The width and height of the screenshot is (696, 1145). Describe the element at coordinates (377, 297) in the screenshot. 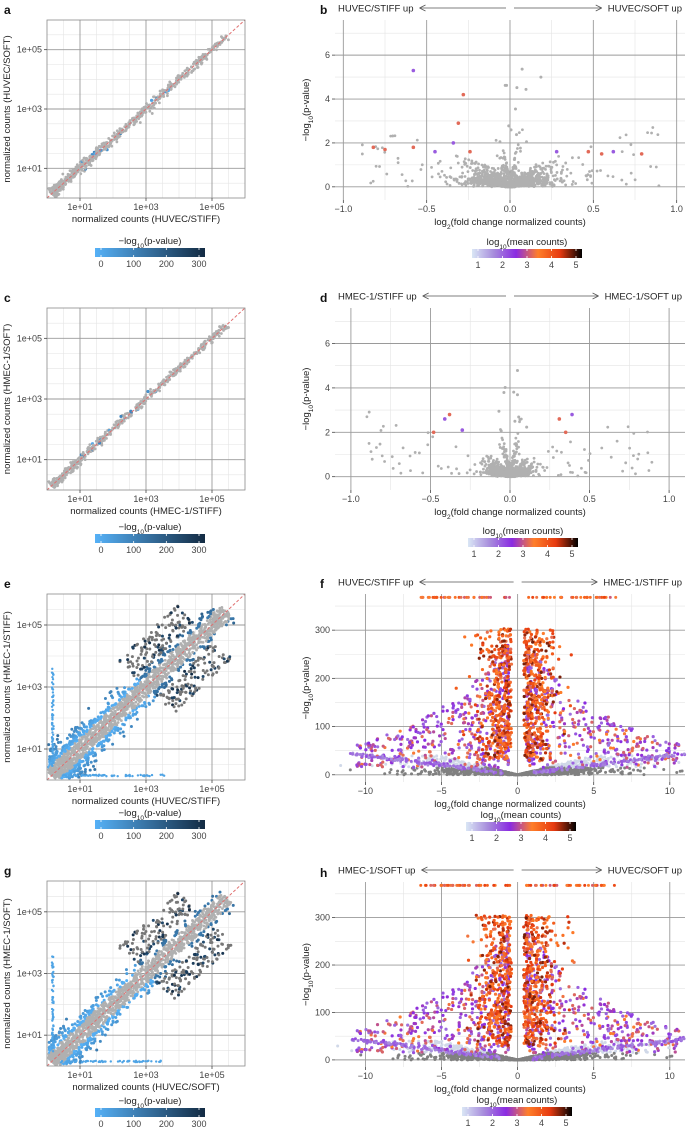

I see `condition-left-label: HMEC-1/STIFF up` at that location.